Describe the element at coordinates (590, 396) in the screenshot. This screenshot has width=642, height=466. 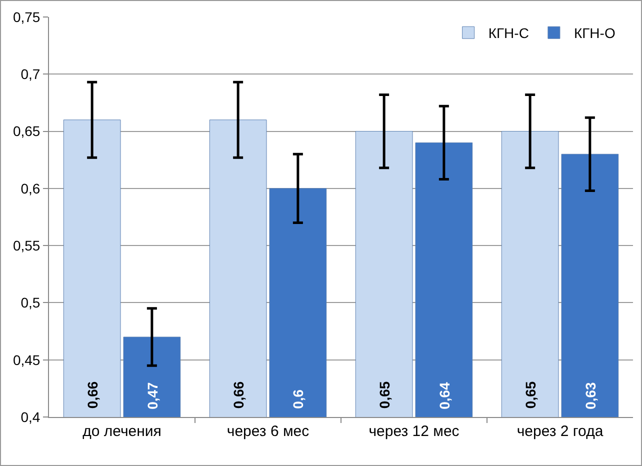
I see `data-label: 0,63` at that location.